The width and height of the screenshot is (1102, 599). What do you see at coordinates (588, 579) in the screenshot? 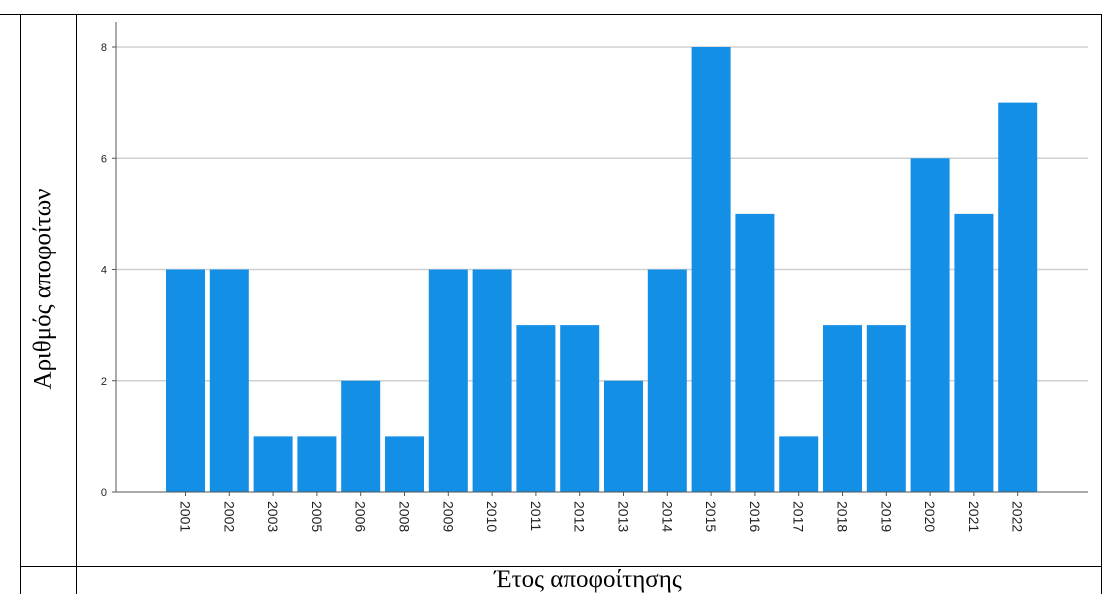
I see `x-axis-label: Έτος αποφοίτησης` at bounding box center [588, 579].